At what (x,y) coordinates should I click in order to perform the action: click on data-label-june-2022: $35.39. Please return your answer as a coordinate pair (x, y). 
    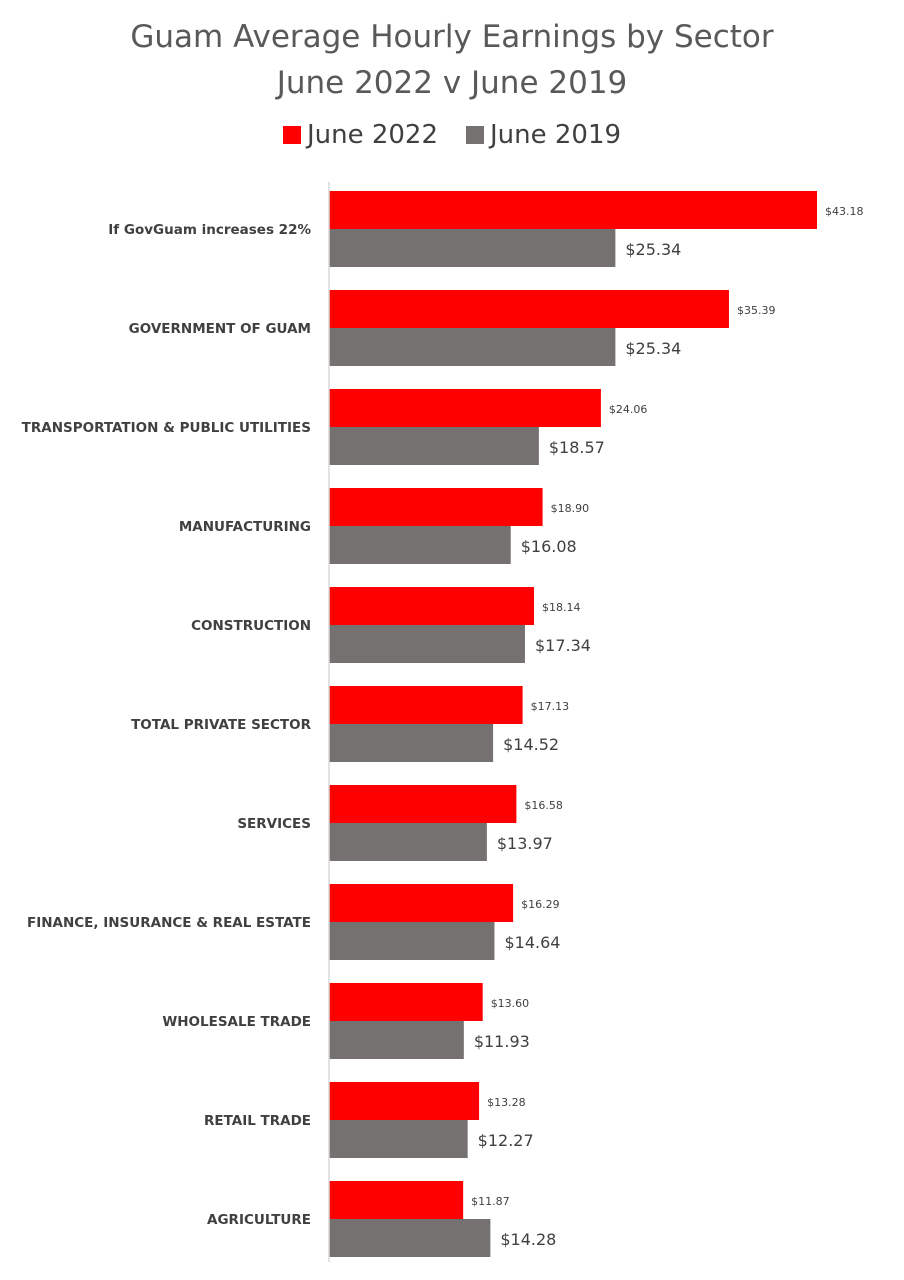
    Looking at the image, I should click on (756, 310).